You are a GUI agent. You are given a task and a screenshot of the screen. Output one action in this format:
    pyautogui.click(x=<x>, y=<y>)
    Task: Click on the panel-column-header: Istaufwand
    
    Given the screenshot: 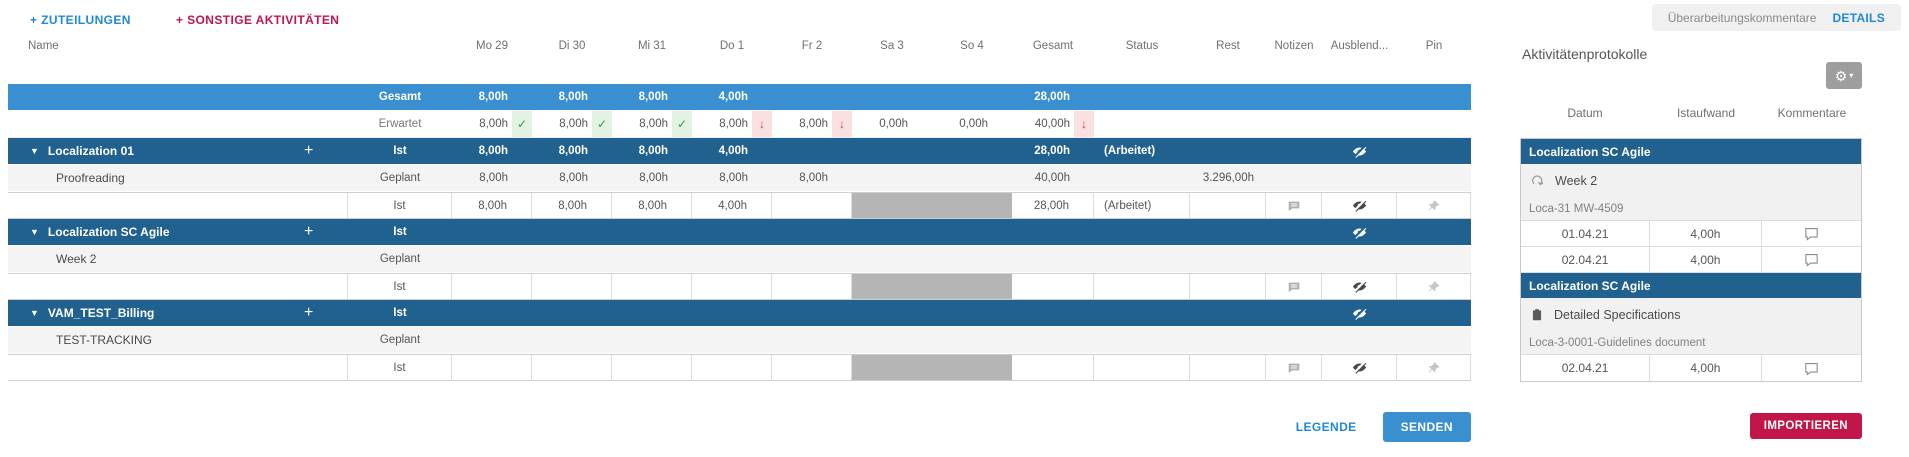 What is the action you would take?
    pyautogui.click(x=1706, y=113)
    